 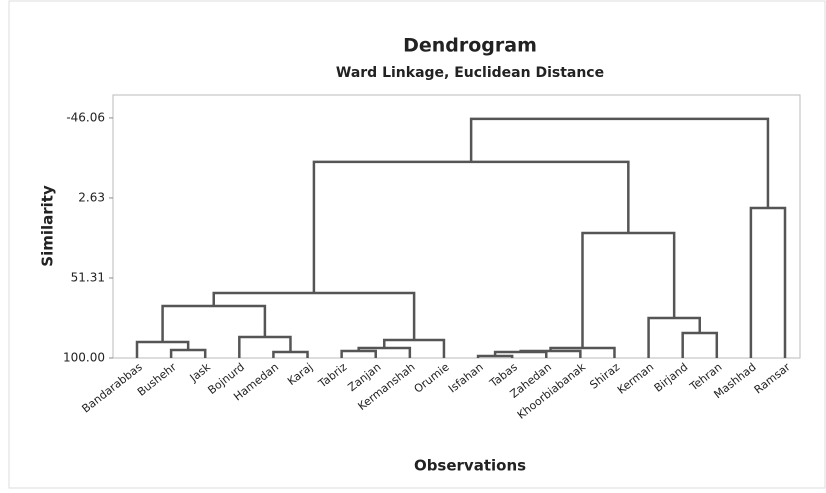 What do you see at coordinates (470, 466) in the screenshot?
I see `x-axis-label: Observations` at bounding box center [470, 466].